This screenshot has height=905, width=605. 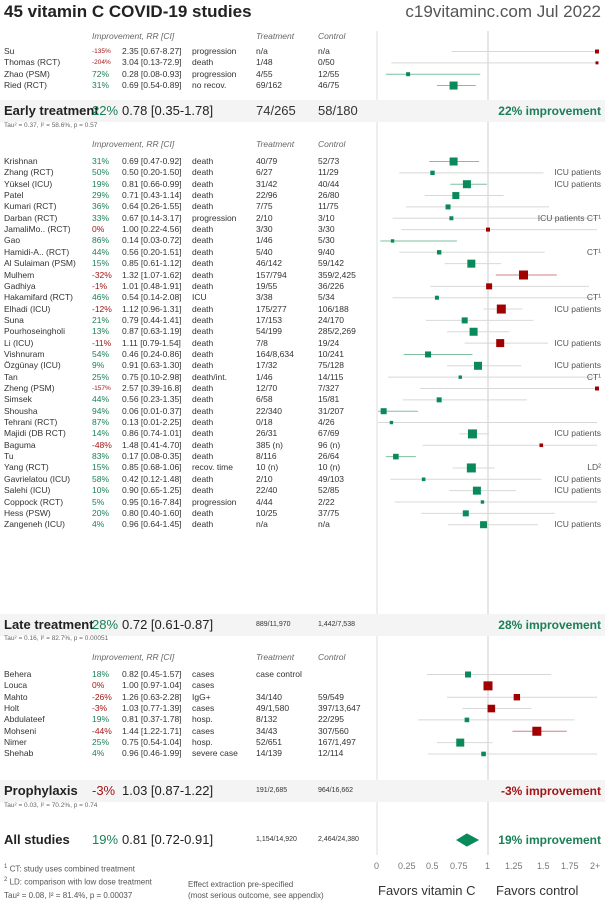 I want to click on treatment-count: 34/43, so click(x=267, y=730).